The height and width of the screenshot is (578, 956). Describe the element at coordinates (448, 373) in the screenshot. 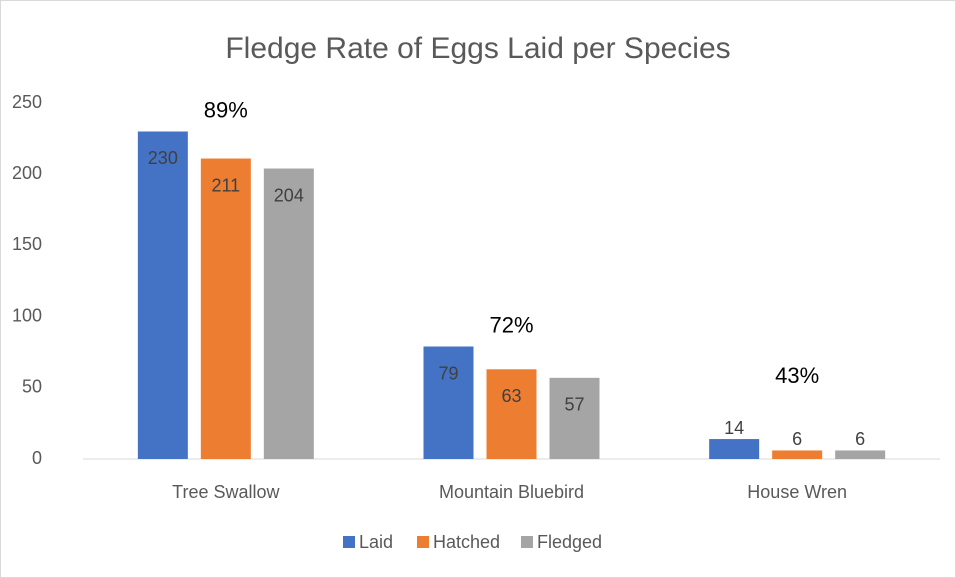

I see `data-label: 79` at that location.